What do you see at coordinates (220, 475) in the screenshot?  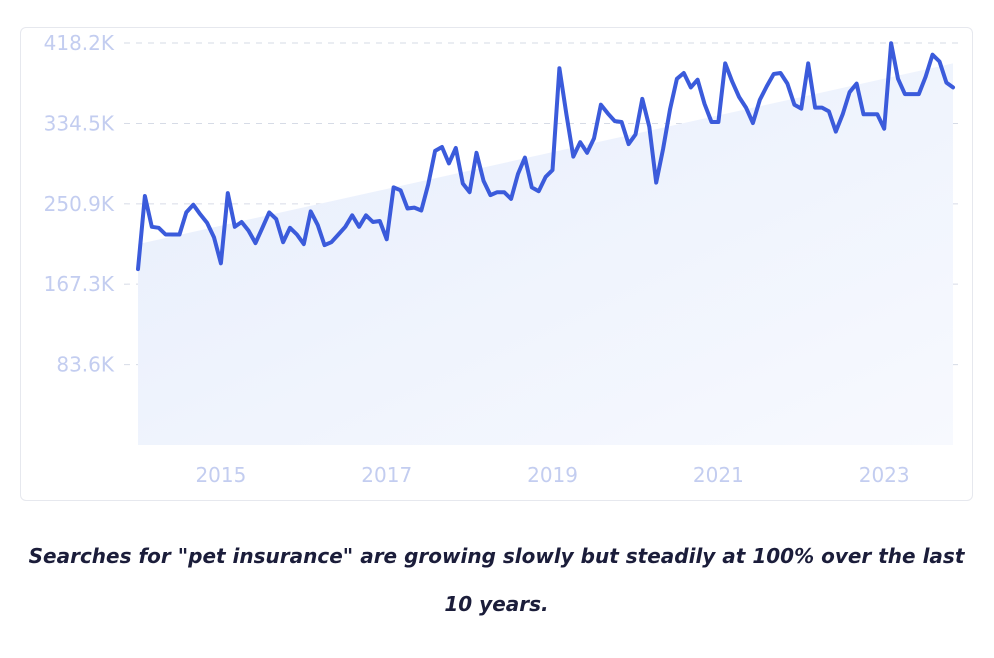 I see `x-tick-label: 2015` at bounding box center [220, 475].